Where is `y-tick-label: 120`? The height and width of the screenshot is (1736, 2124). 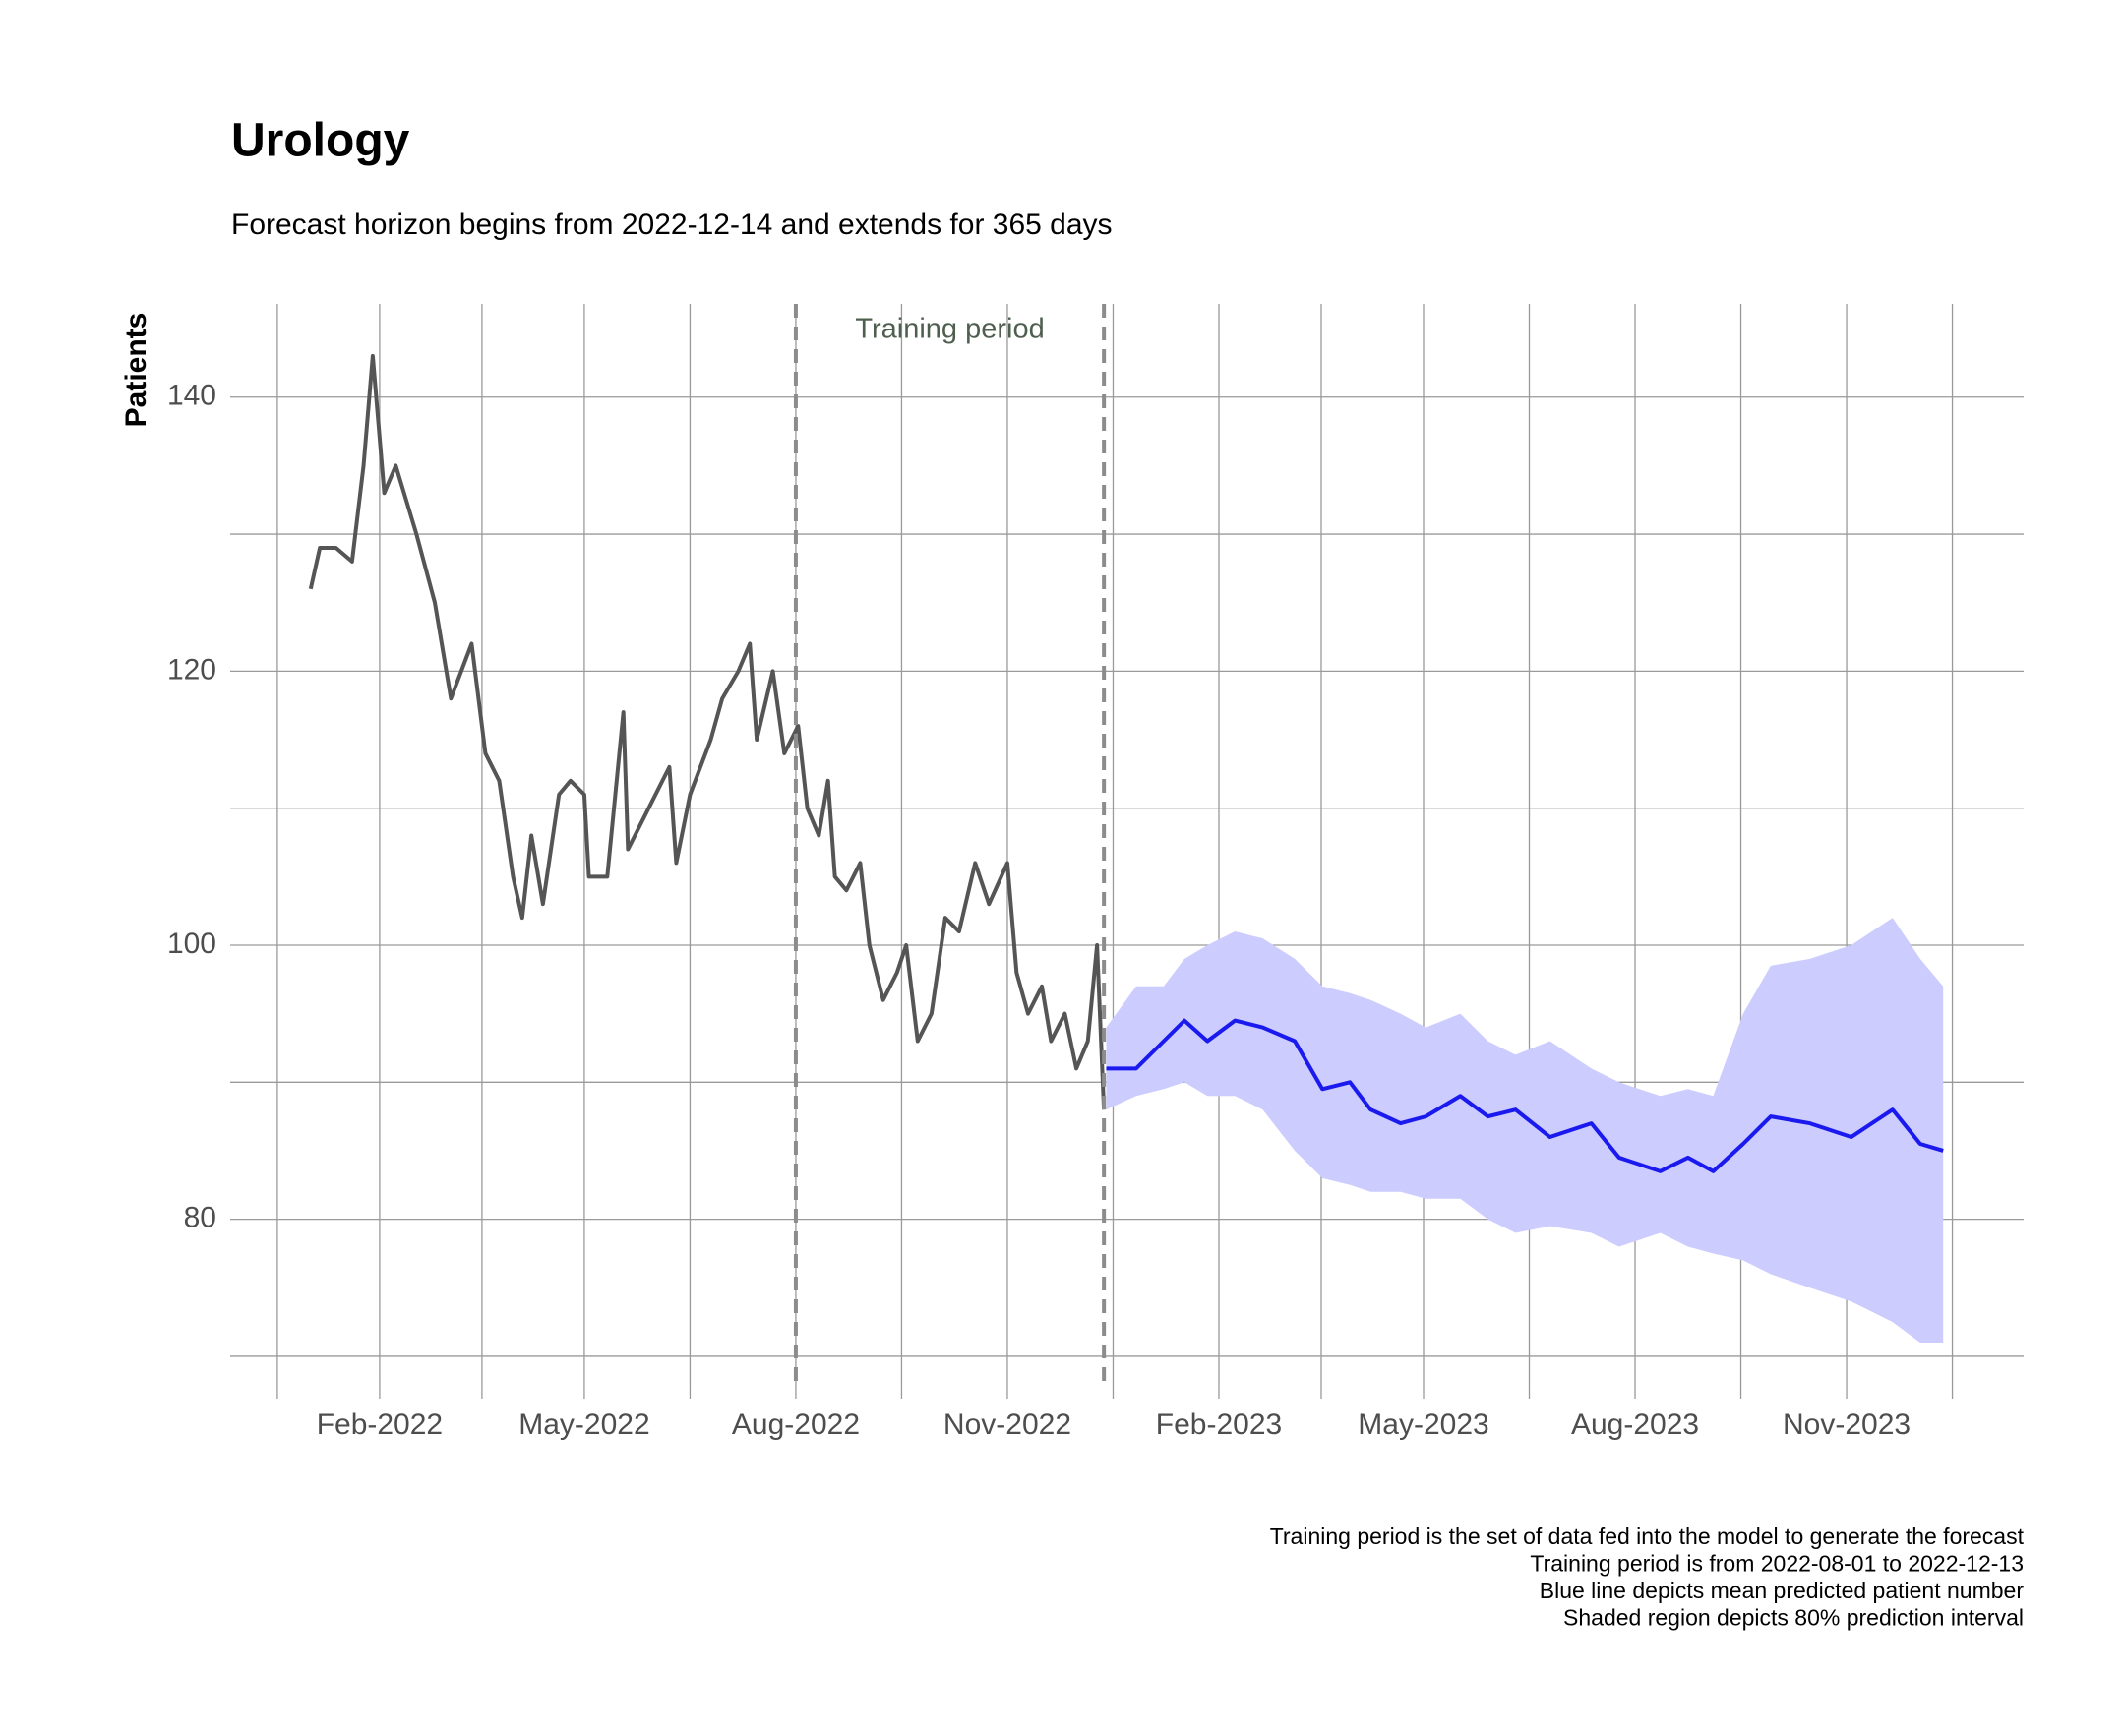 y-tick-label: 120 is located at coordinates (191, 669).